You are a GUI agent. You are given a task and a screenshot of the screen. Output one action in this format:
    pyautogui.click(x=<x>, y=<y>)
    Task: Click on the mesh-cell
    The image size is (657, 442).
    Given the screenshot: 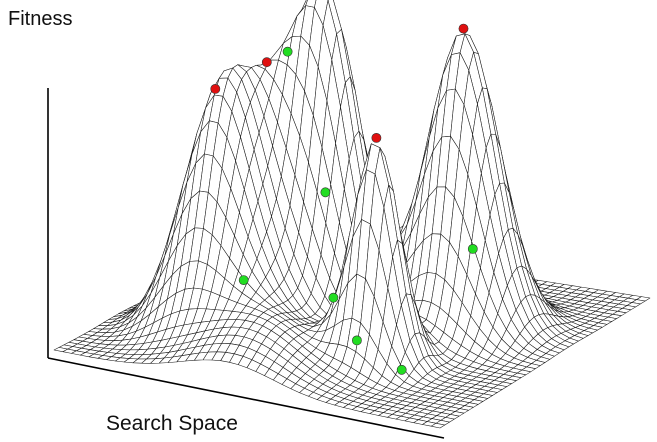 What is the action you would take?
    pyautogui.click(x=438, y=426)
    